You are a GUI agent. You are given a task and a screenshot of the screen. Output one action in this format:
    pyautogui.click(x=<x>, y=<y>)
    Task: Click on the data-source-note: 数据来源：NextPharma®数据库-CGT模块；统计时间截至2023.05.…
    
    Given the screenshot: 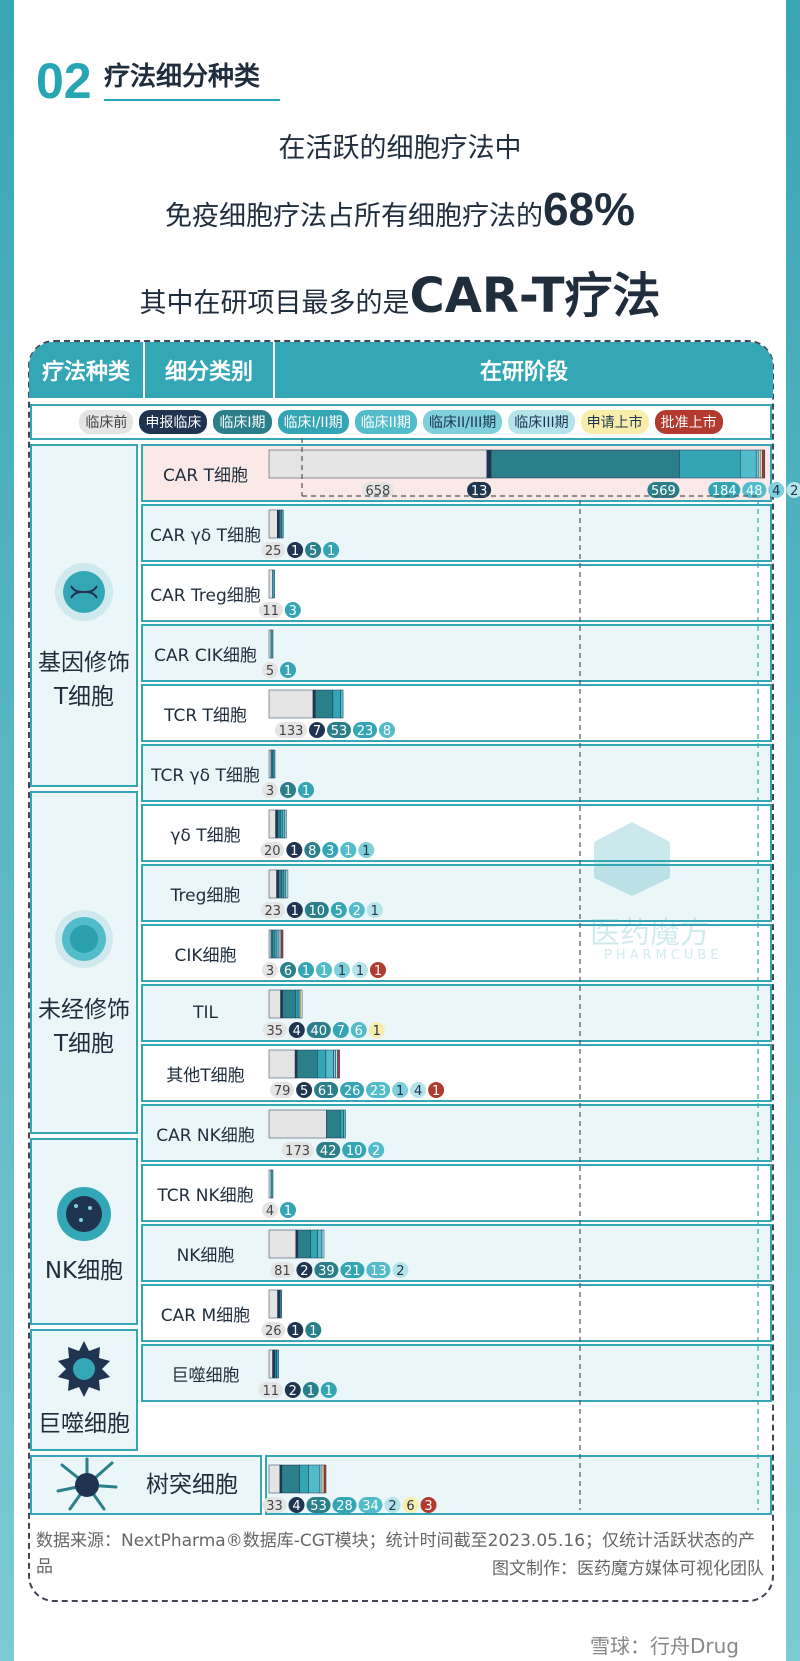 What is the action you would take?
    pyautogui.click(x=396, y=1554)
    